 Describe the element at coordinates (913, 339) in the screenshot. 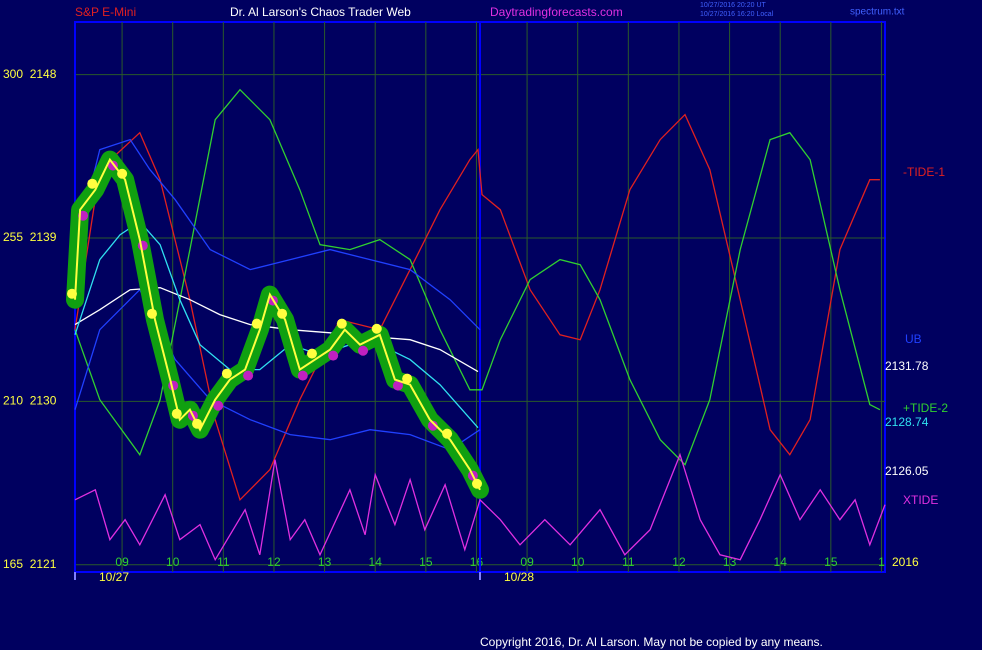

I see `series-label: UB` at that location.